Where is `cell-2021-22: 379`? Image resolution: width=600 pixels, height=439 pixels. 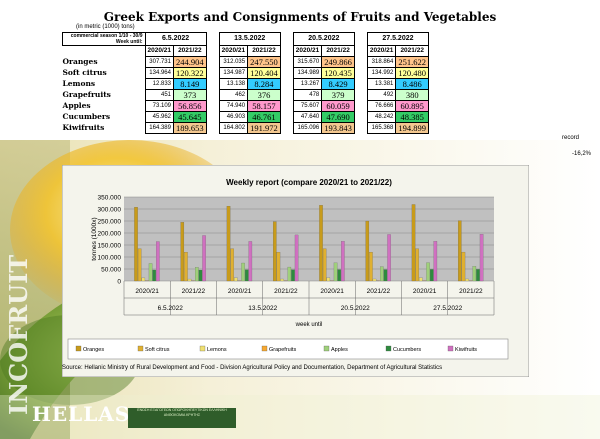 cell-2021-22: 379 is located at coordinates (338, 95).